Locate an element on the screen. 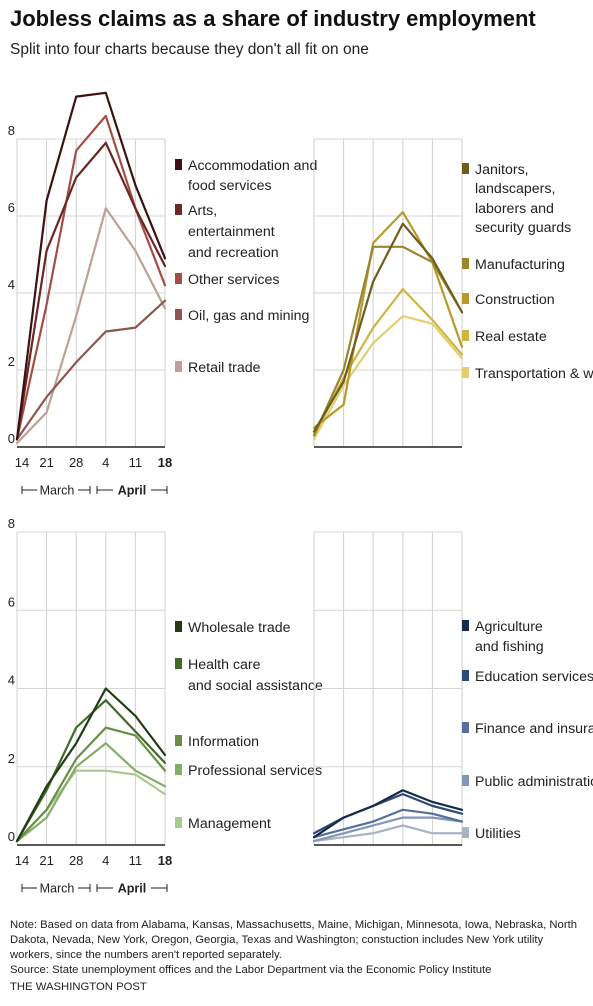  series-line-retail-trade is located at coordinates (91, 326).